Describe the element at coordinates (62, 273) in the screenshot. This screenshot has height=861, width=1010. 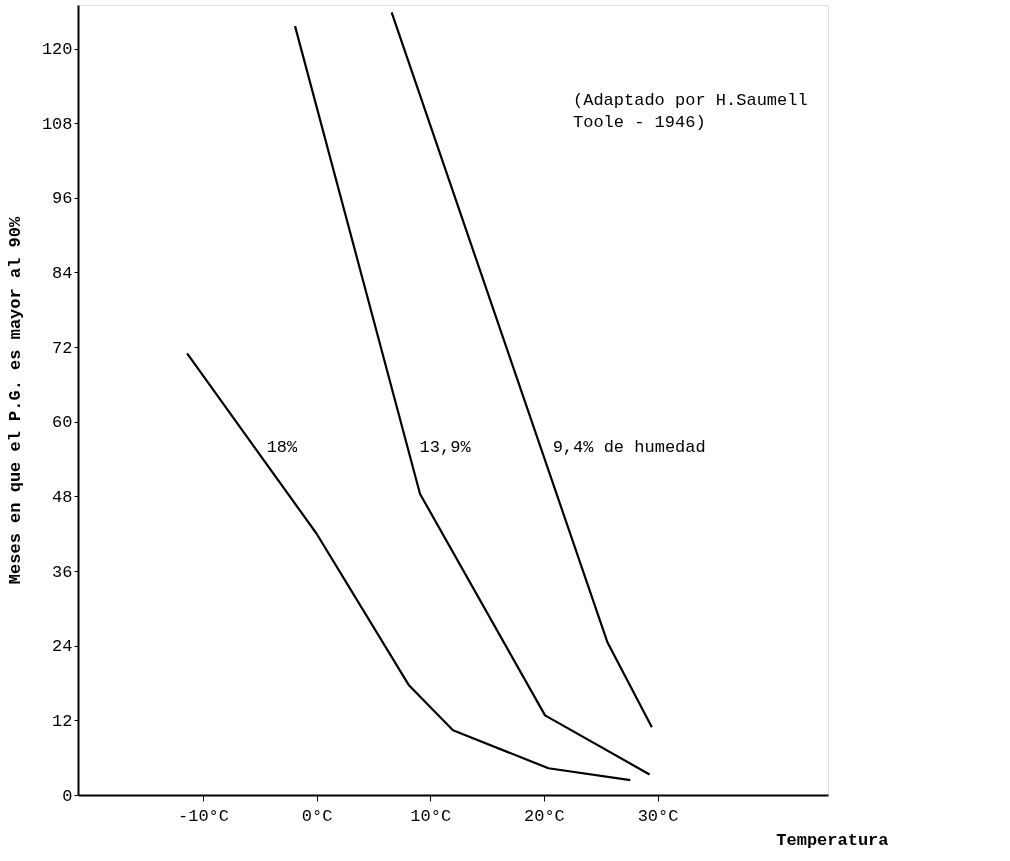
I see `y-tick-label: 84` at that location.